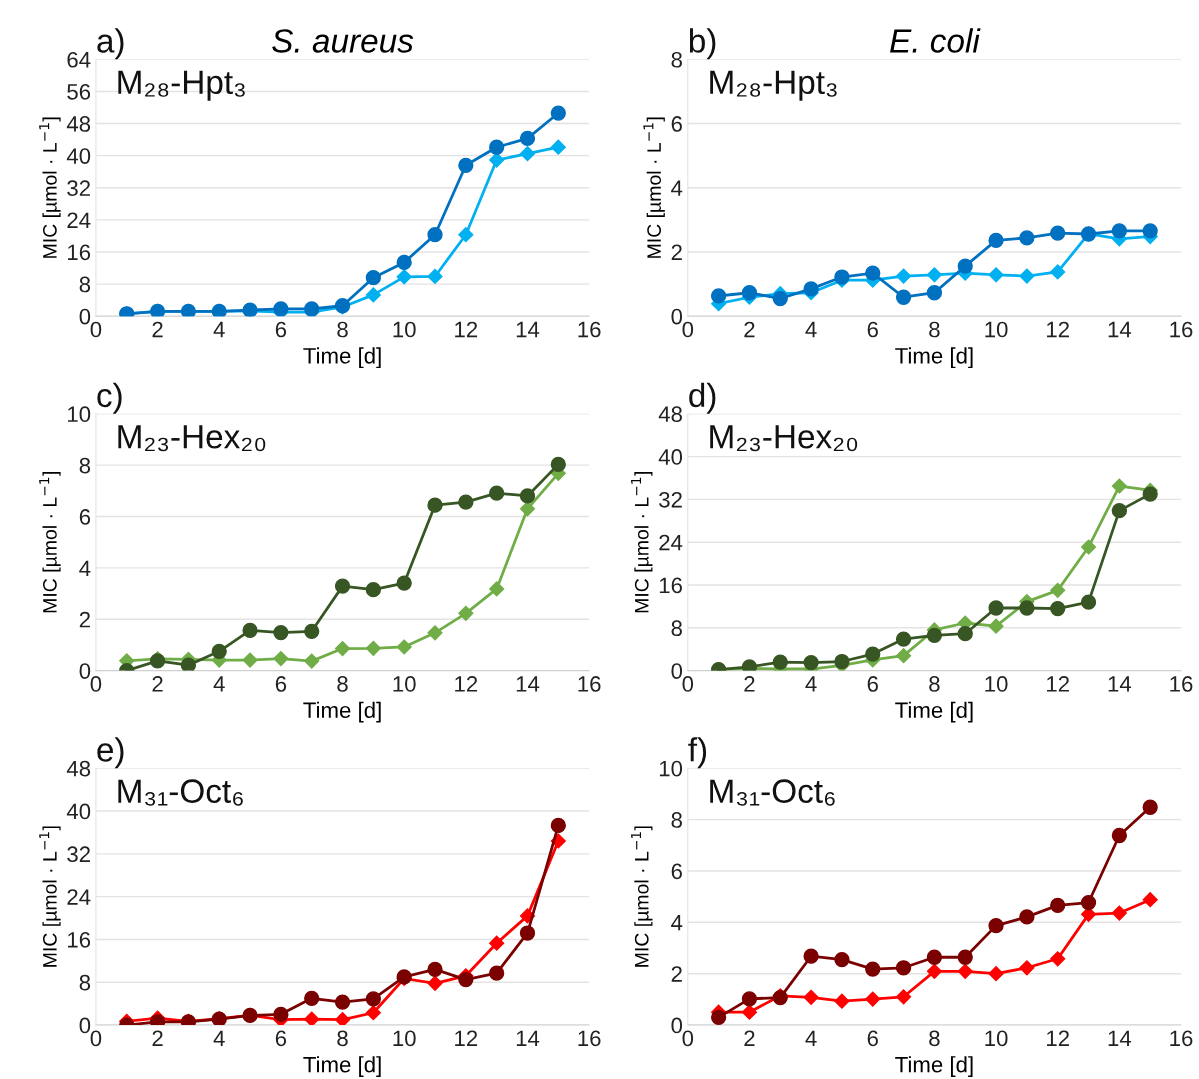 This screenshot has width=1199, height=1079. Describe the element at coordinates (110, 44) in the screenshot. I see `text: a)` at that location.